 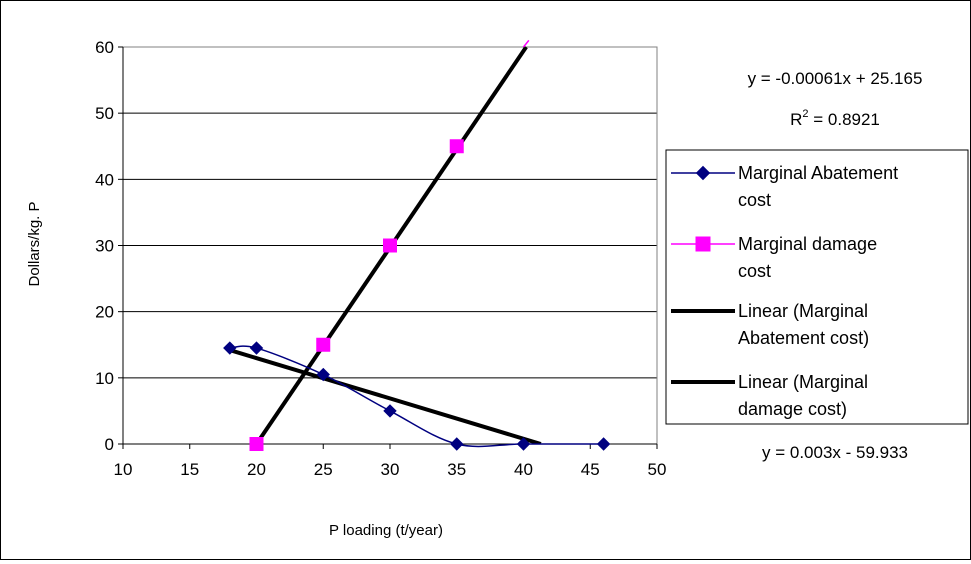 What do you see at coordinates (104, 47) in the screenshot?
I see `y-tick-label: 60` at bounding box center [104, 47].